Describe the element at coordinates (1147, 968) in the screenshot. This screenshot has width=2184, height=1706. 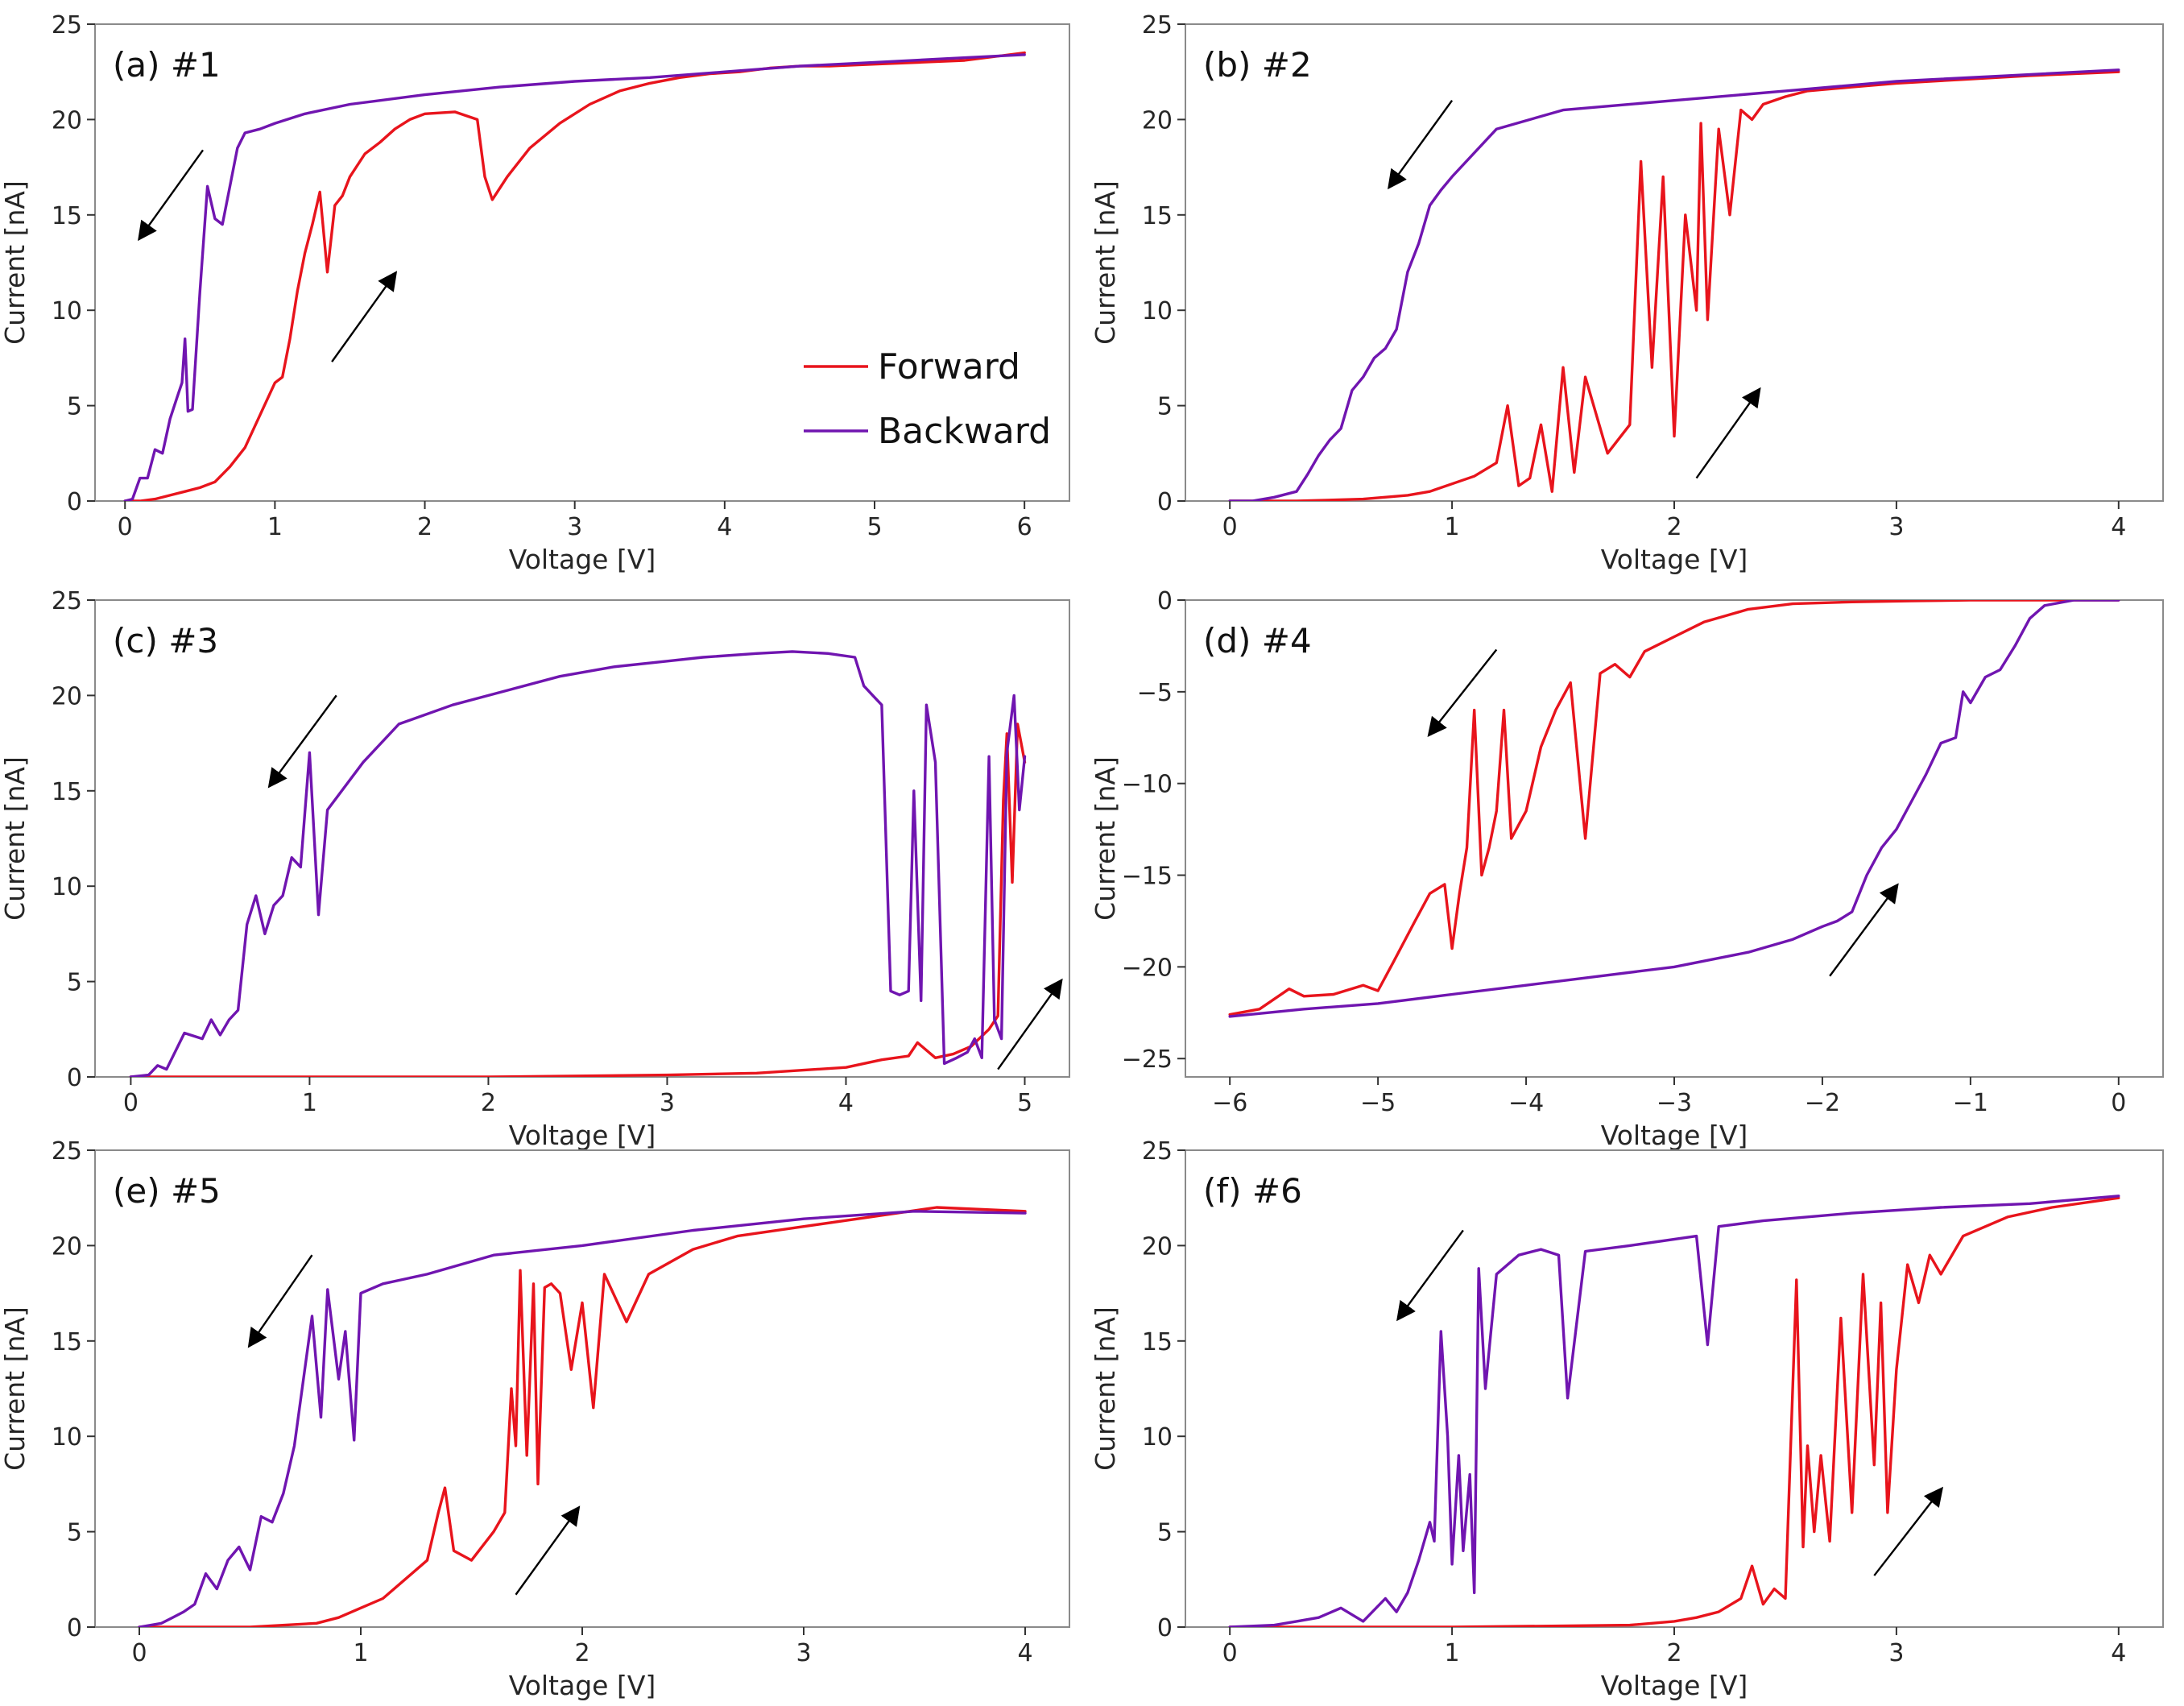
I see `y-tick-label: −20` at that location.